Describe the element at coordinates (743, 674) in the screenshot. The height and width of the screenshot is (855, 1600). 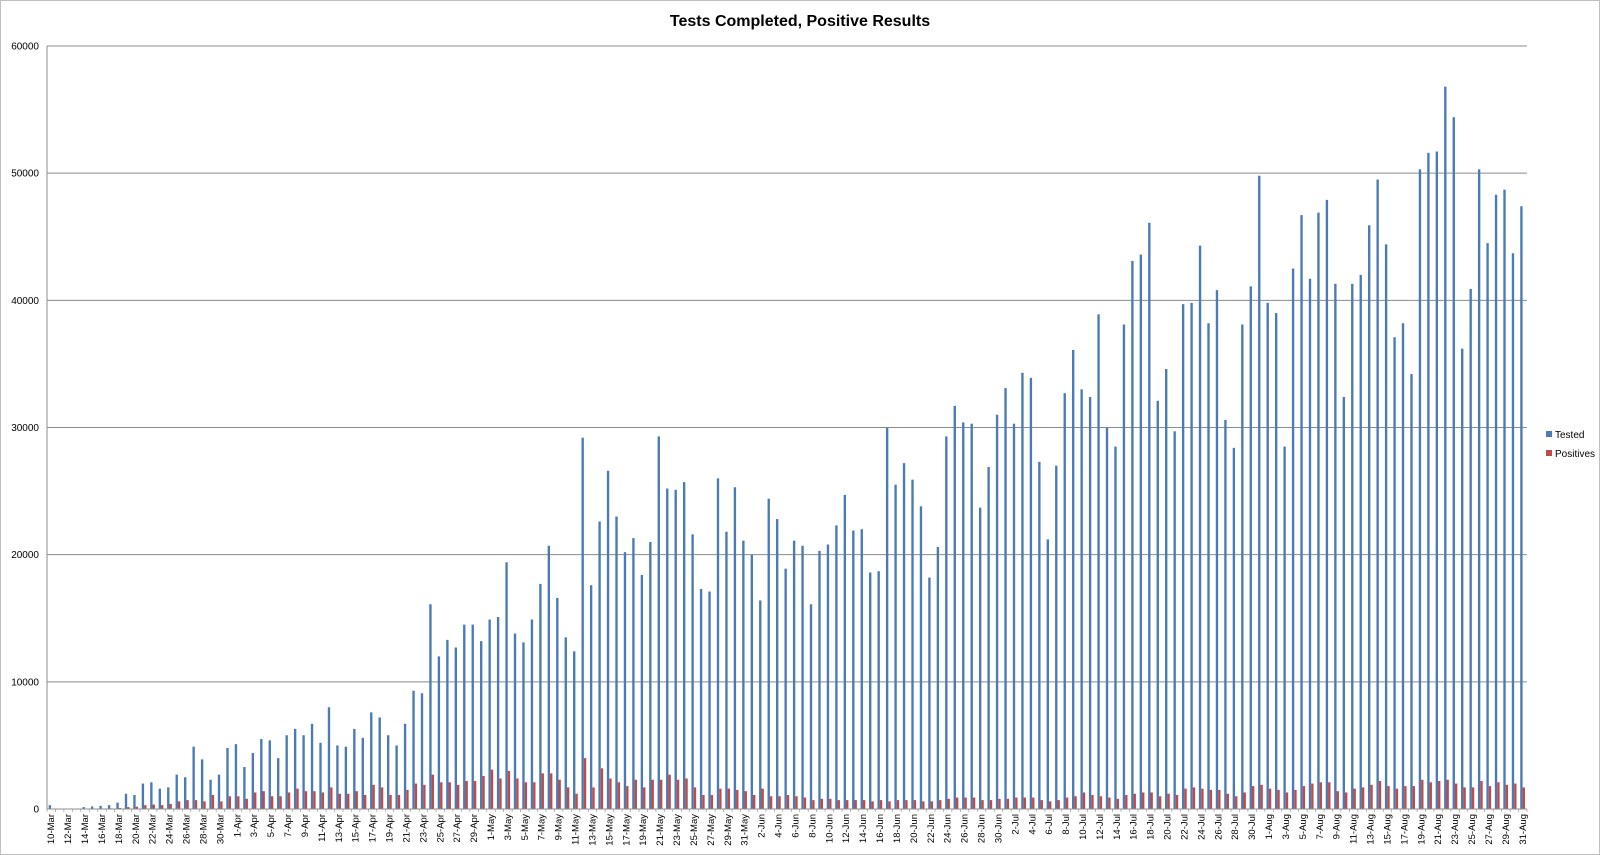
I see `bar-tested-31-May` at that location.